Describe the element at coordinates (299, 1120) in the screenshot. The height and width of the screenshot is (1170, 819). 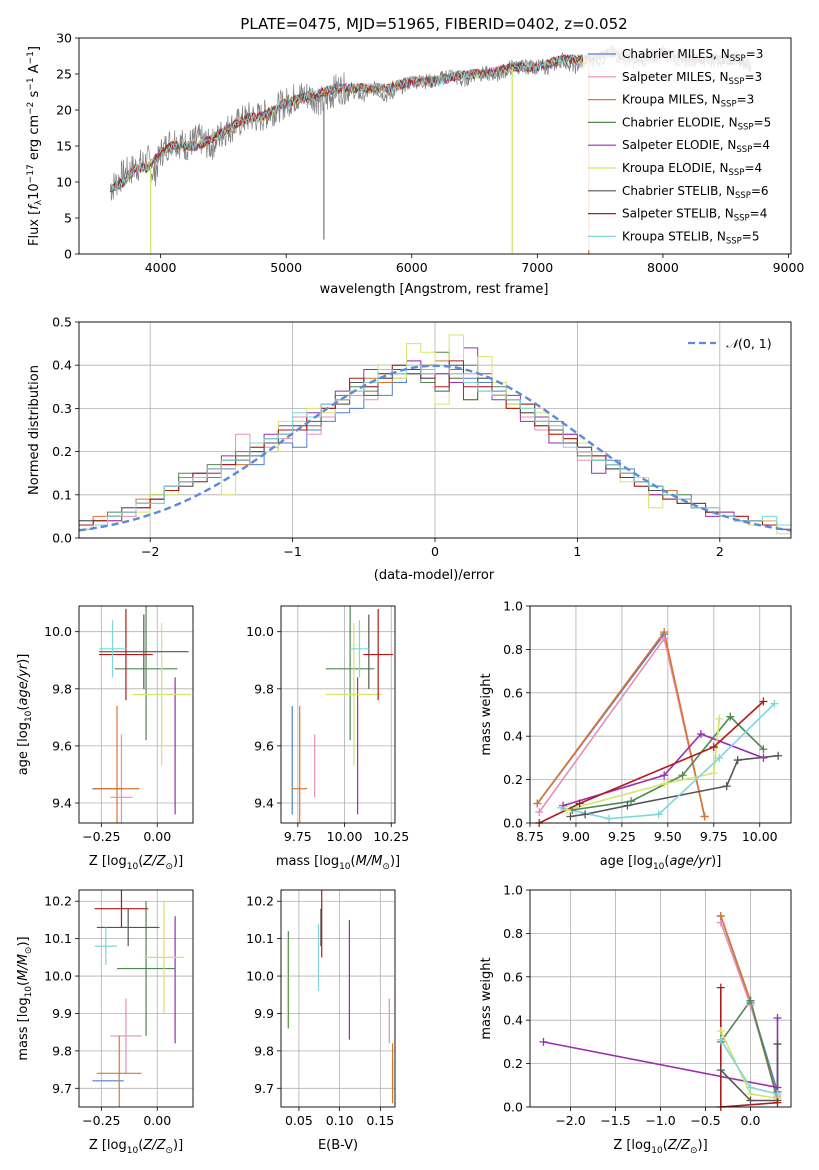
I see `x-tick-label: 0.05` at that location.